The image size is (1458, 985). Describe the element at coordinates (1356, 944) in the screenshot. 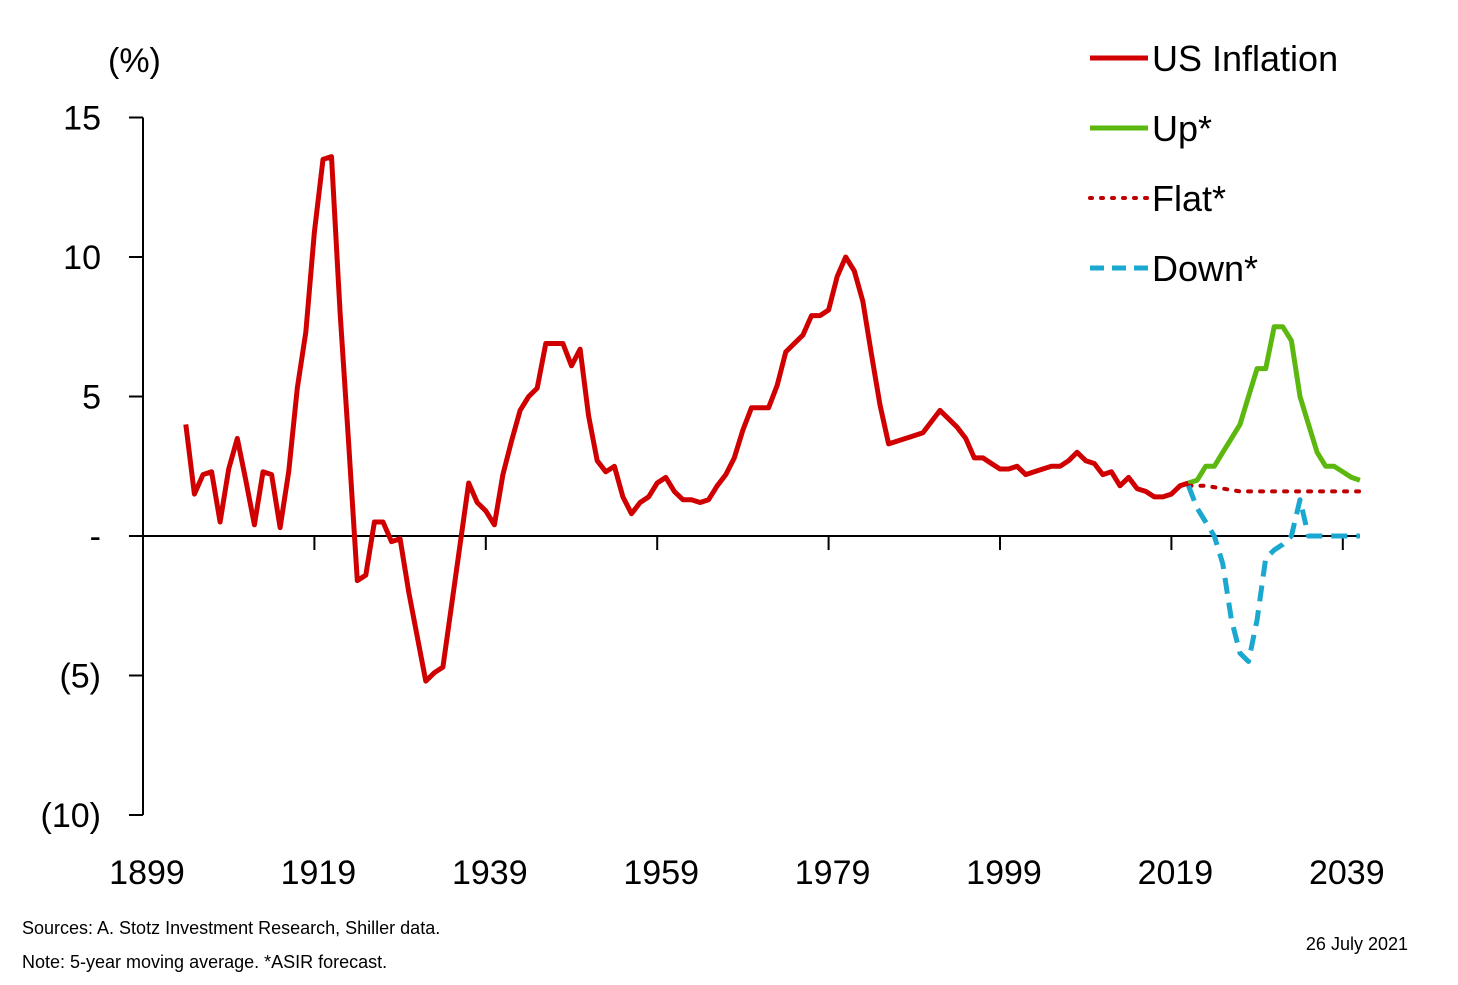

I see `date-note: 26 July 2021` at that location.